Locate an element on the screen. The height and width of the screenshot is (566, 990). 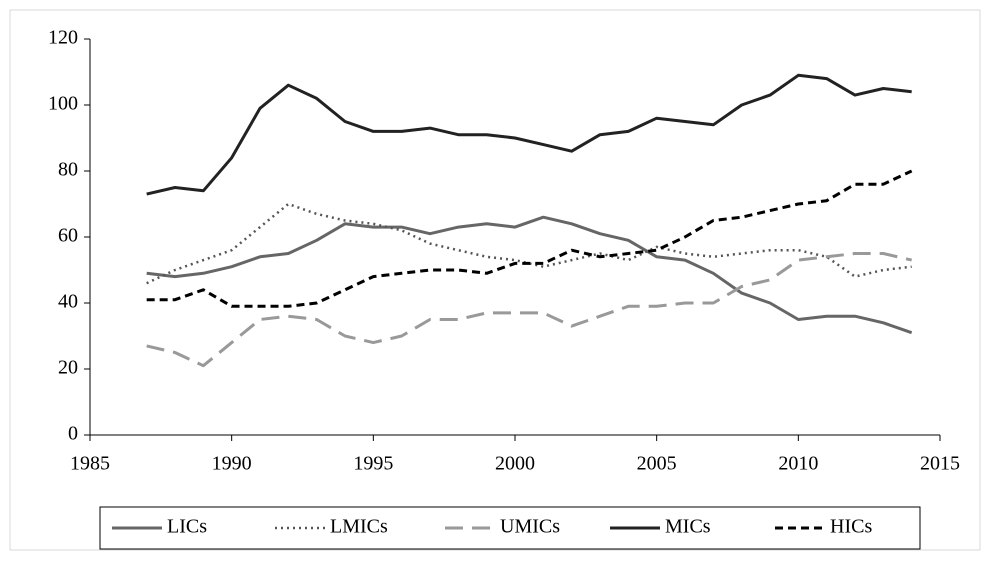
y-tick-label: 100 is located at coordinates (63, 104).